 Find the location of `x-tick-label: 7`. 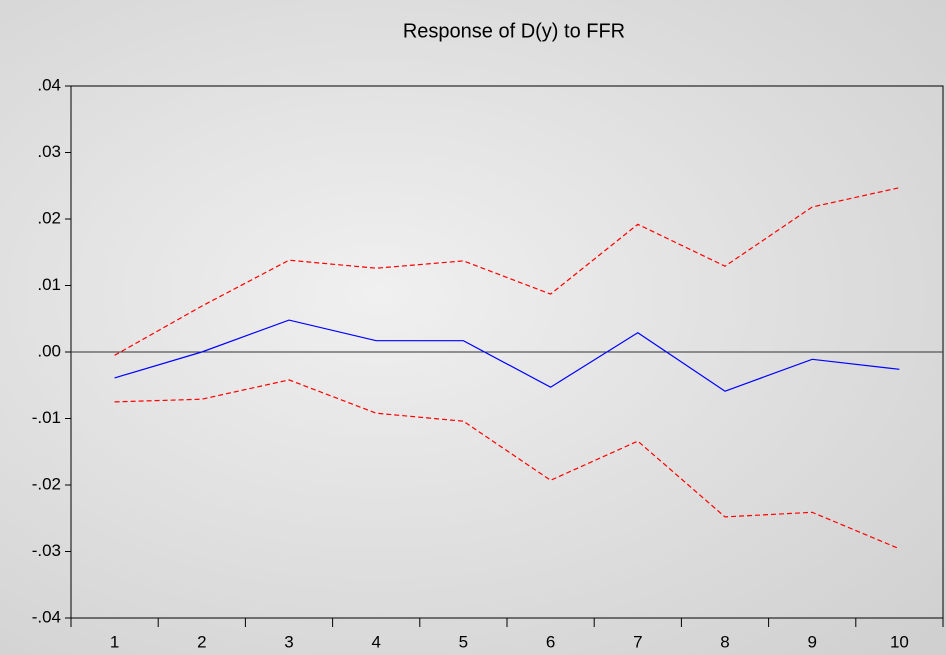

x-tick-label: 7 is located at coordinates (637, 641).